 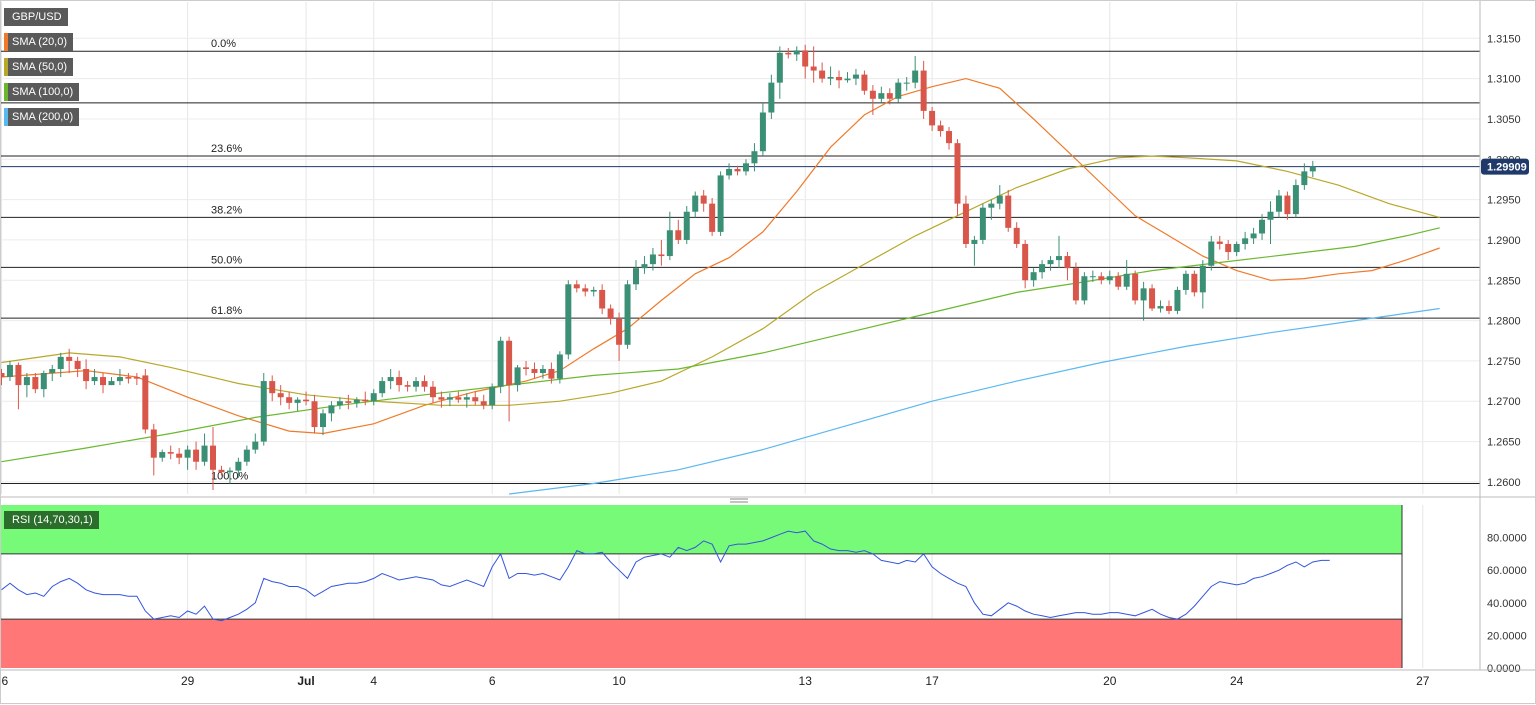 What do you see at coordinates (51, 520) in the screenshot?
I see `legend-rsi: RSI (14,70,30,1)` at bounding box center [51, 520].